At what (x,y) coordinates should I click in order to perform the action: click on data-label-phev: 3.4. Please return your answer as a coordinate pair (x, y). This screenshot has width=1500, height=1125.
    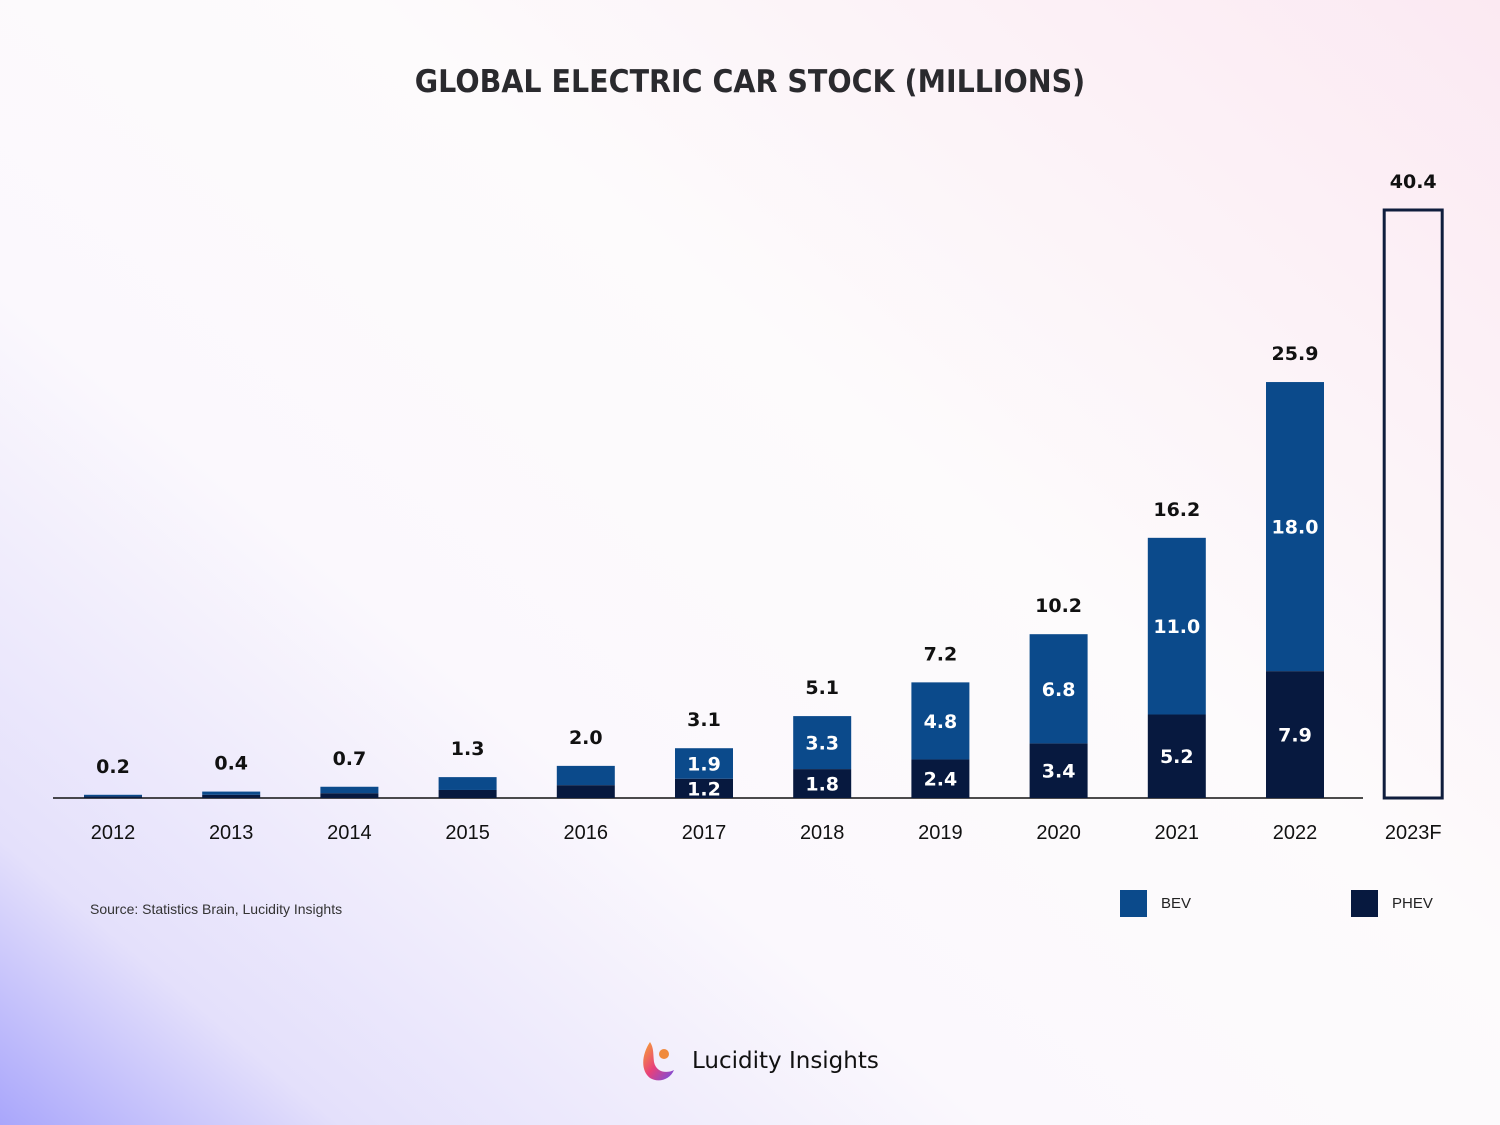
    Looking at the image, I should click on (1059, 772).